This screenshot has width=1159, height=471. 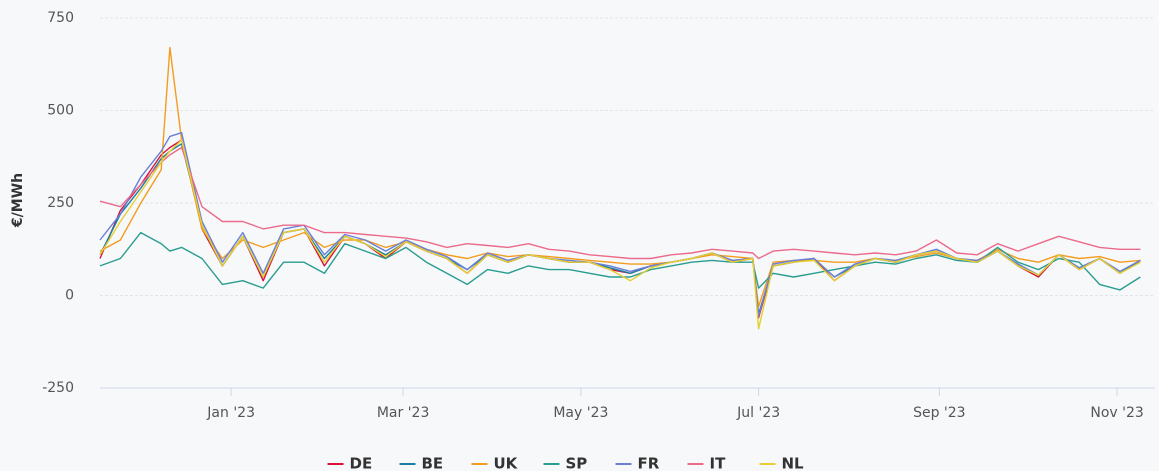 What do you see at coordinates (18, 200) in the screenshot?
I see `y-axis-label: €/MWh` at bounding box center [18, 200].